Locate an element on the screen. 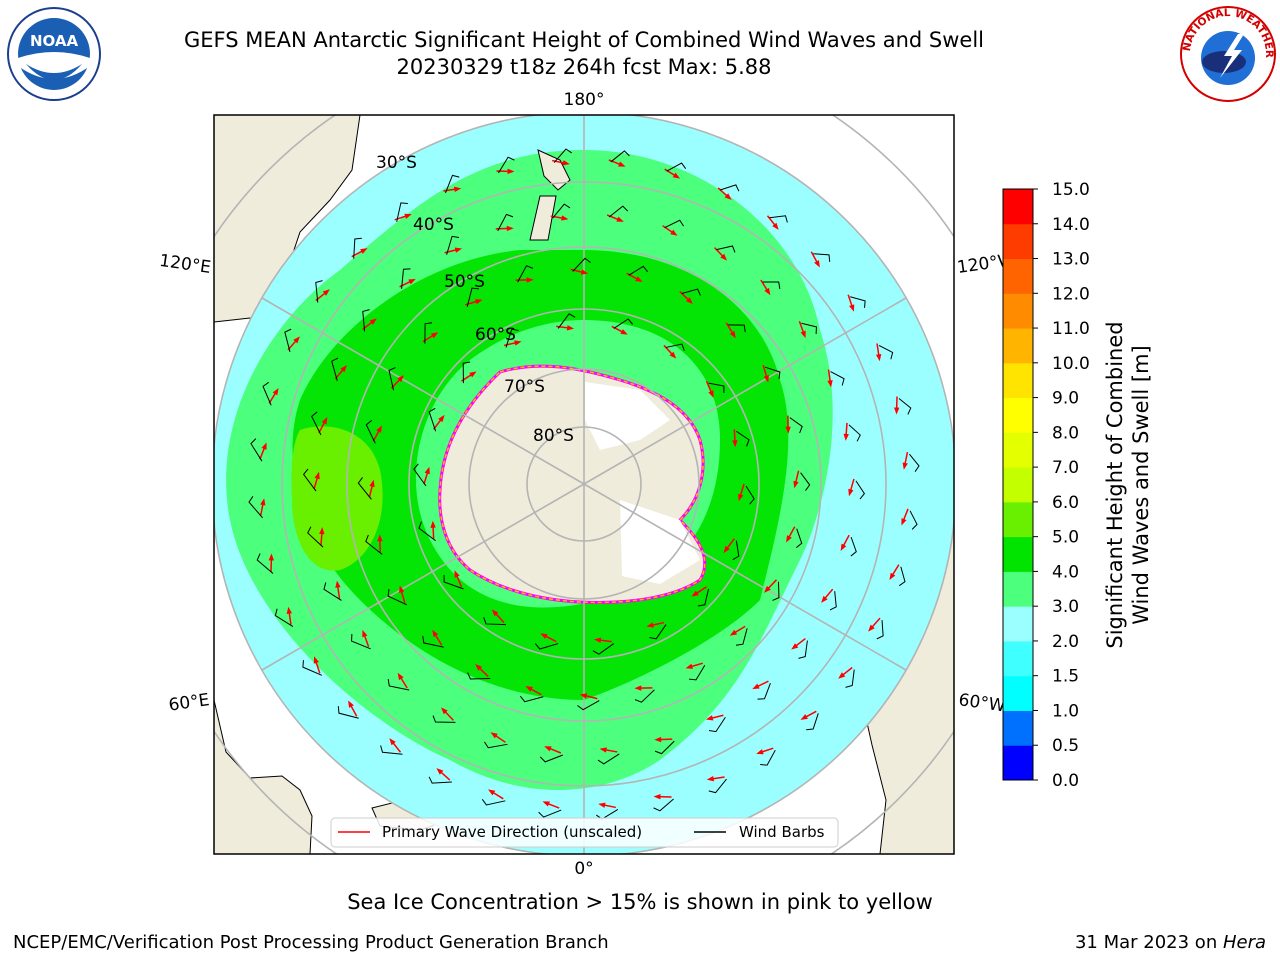 The image size is (1280, 960). weddell-ice-shelf is located at coordinates (660, 542).